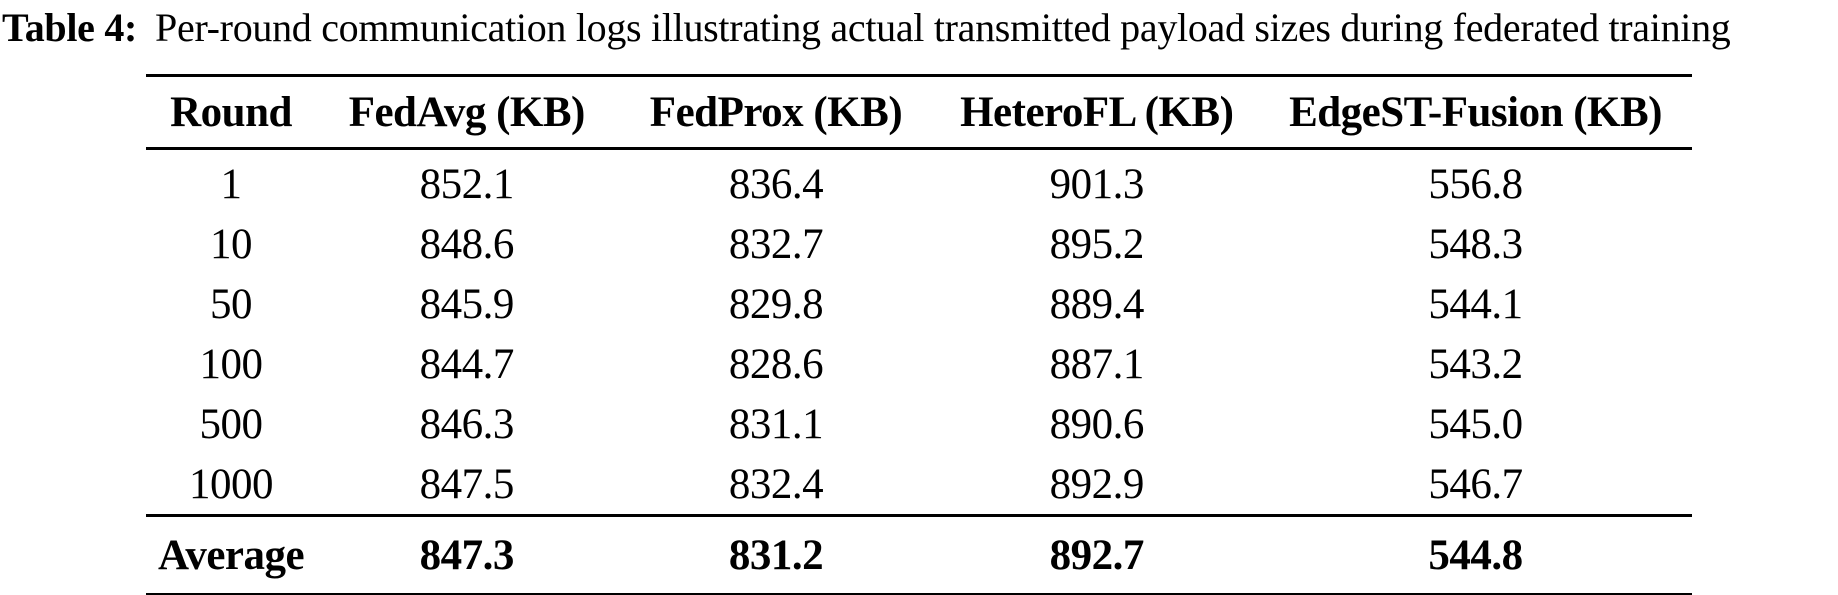 Image resolution: width=1838 pixels, height=595 pixels. What do you see at coordinates (231, 484) in the screenshot?
I see `cell-round: 1000` at bounding box center [231, 484].